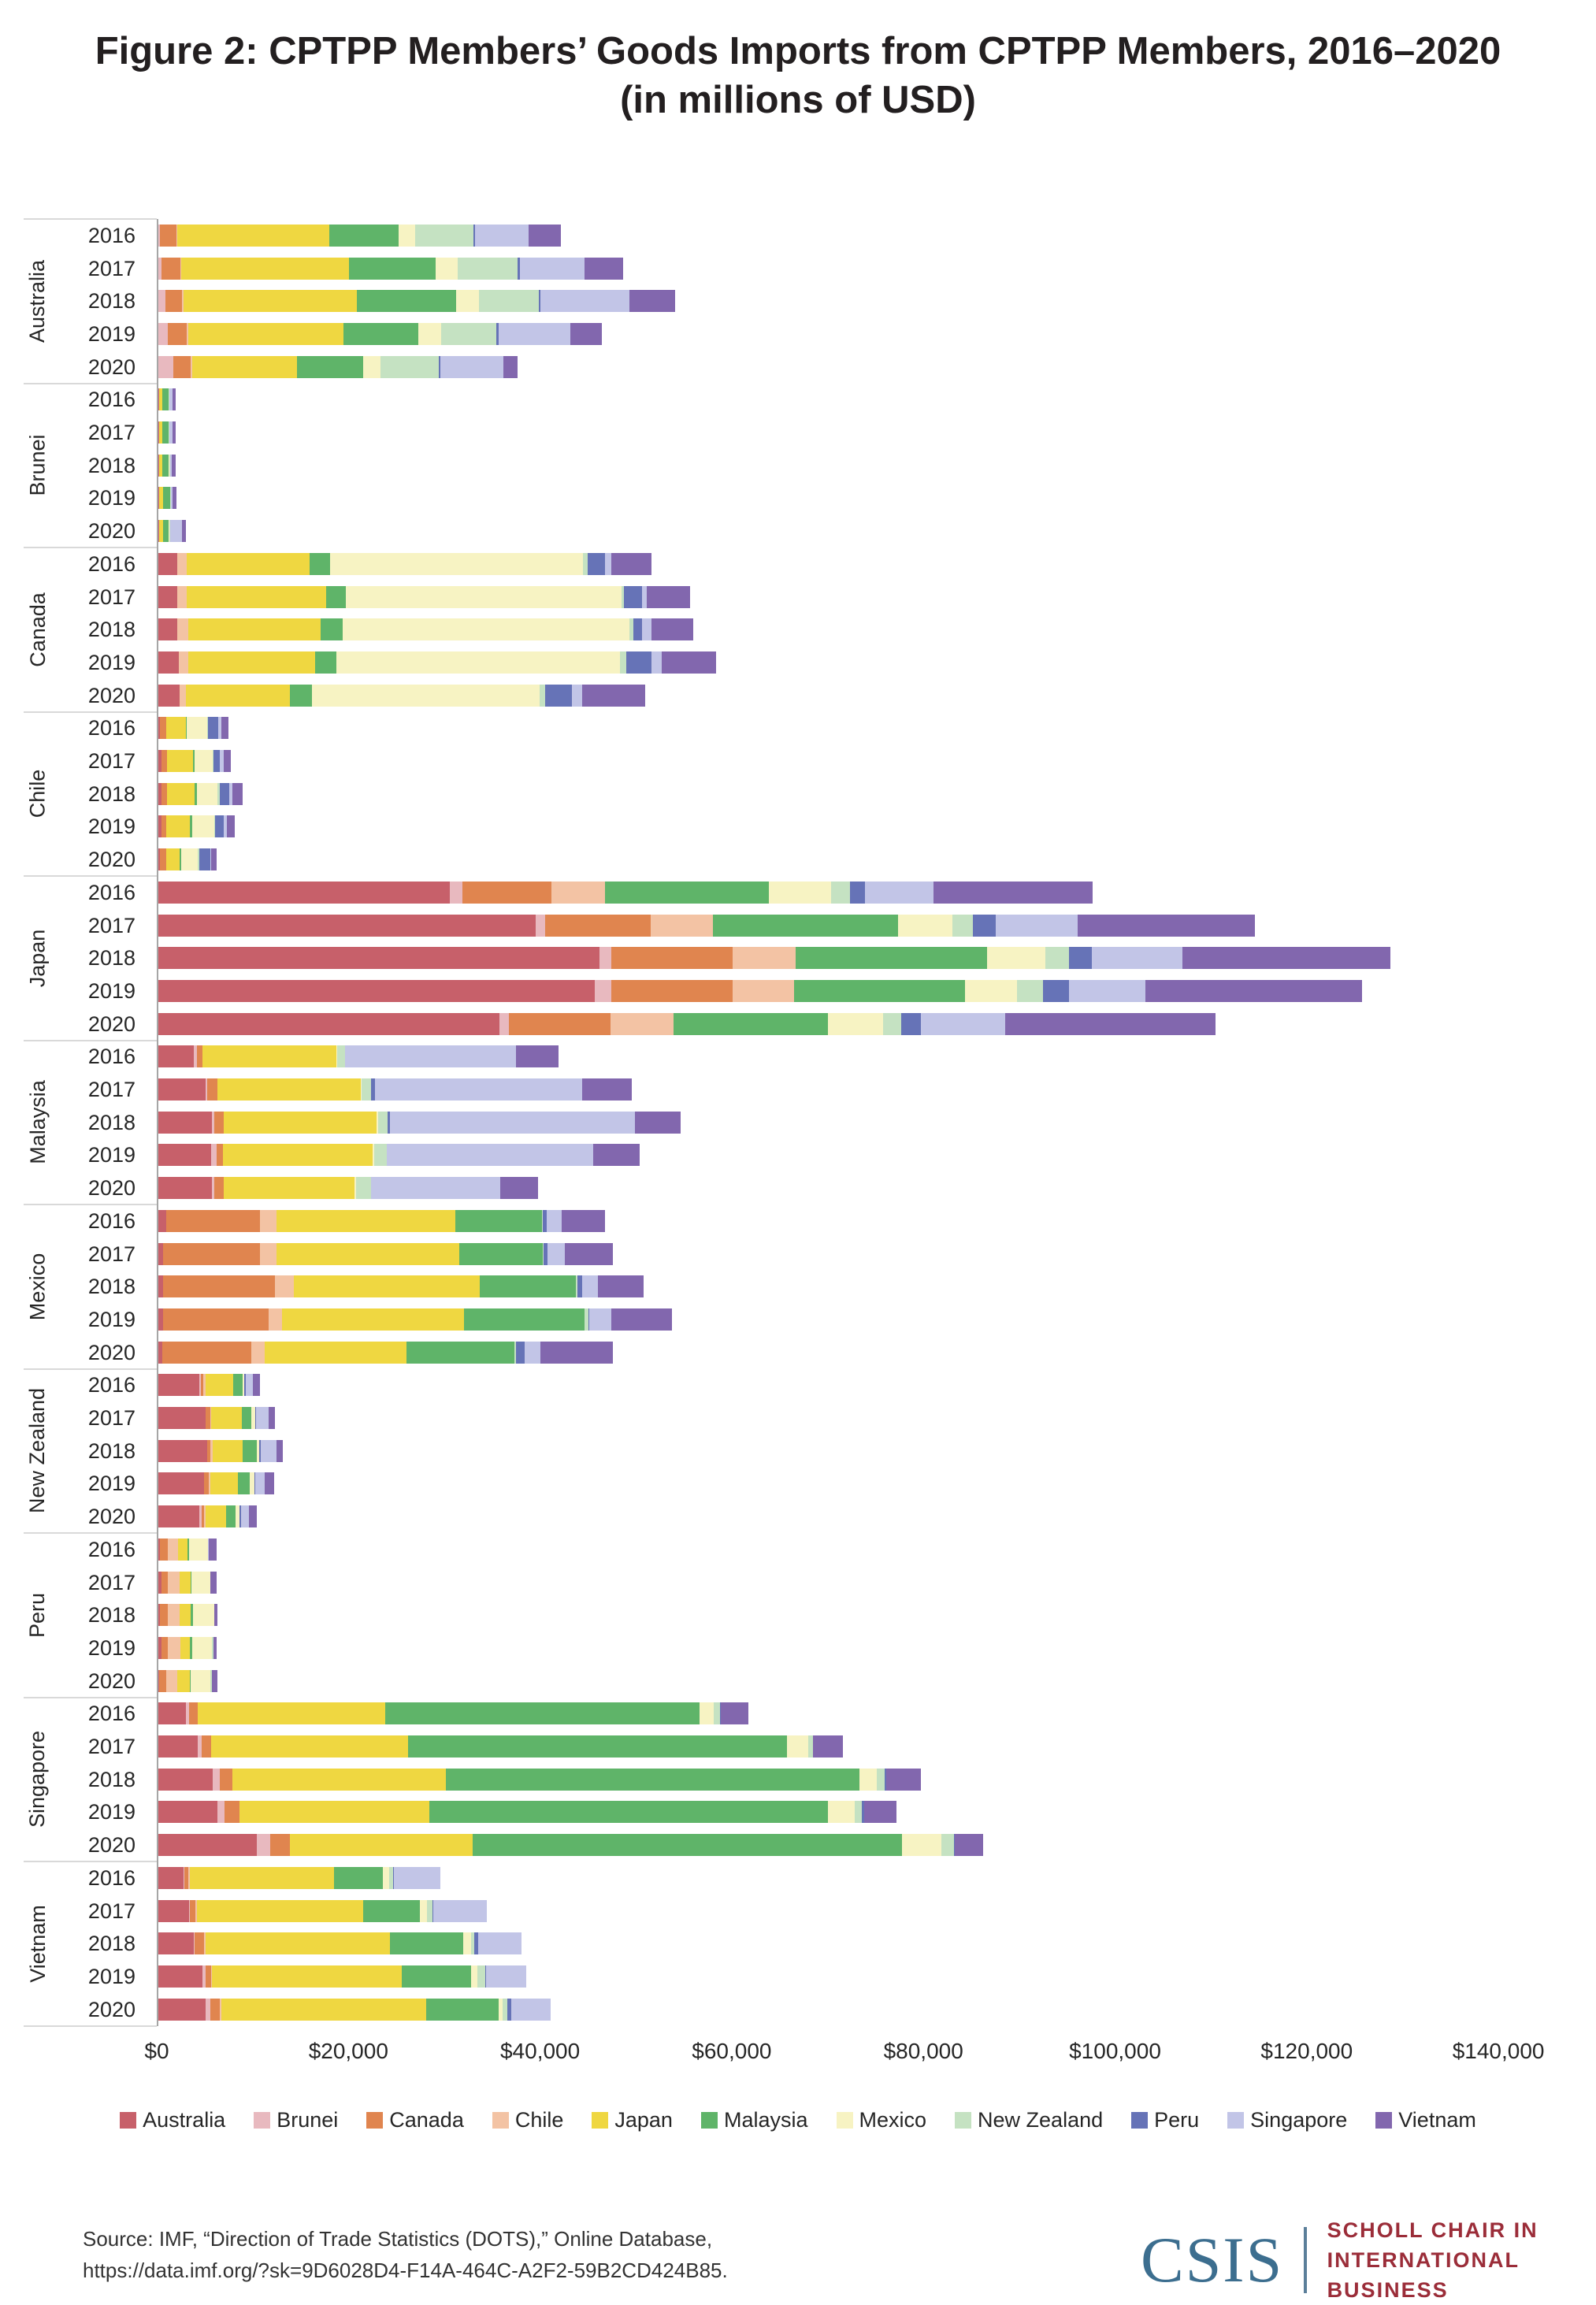 This screenshot has width=1596, height=2305. What do you see at coordinates (760, 991) in the screenshot?
I see `stacked-bar-japan-2019` at bounding box center [760, 991].